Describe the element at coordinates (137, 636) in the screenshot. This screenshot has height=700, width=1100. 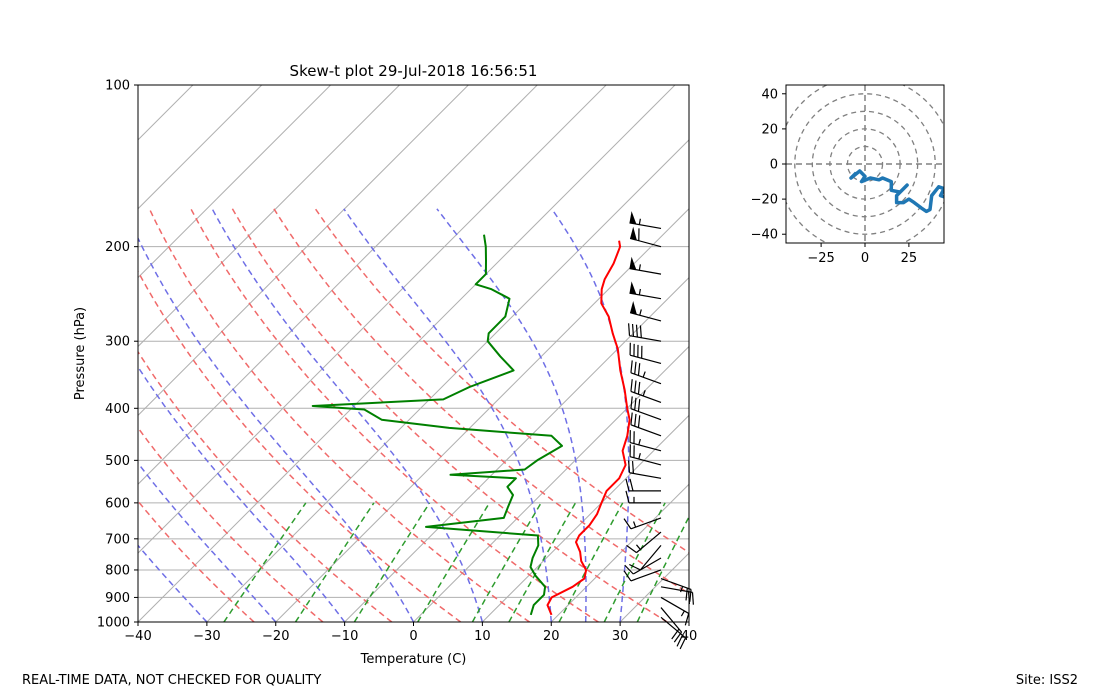
I see `x-tick-label: −40` at that location.